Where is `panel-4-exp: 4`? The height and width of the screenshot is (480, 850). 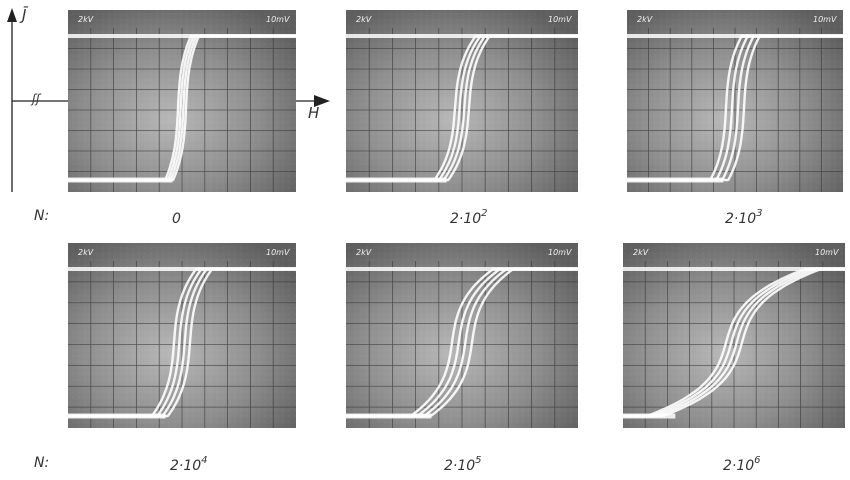 panel-4-exp: 4 is located at coordinates (204, 460).